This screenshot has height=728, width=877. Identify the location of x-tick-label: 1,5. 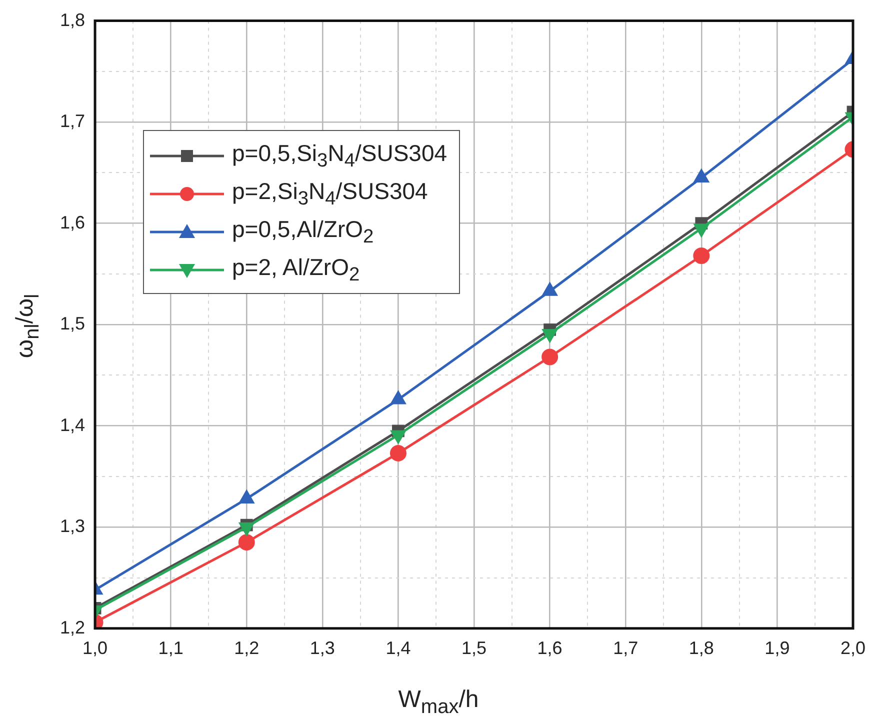
(474, 648).